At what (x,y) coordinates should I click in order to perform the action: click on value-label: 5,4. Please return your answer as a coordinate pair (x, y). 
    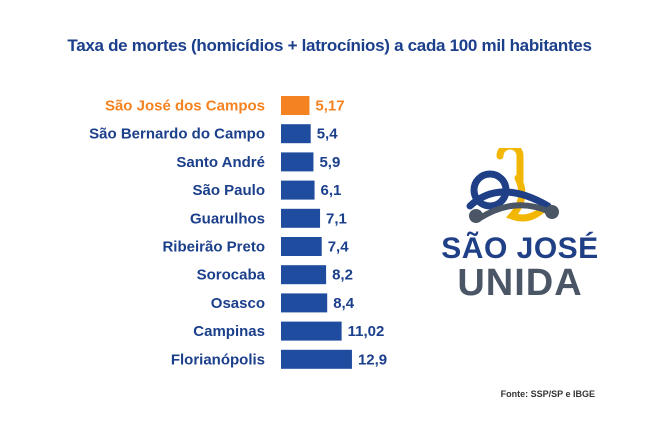
    Looking at the image, I should click on (328, 134).